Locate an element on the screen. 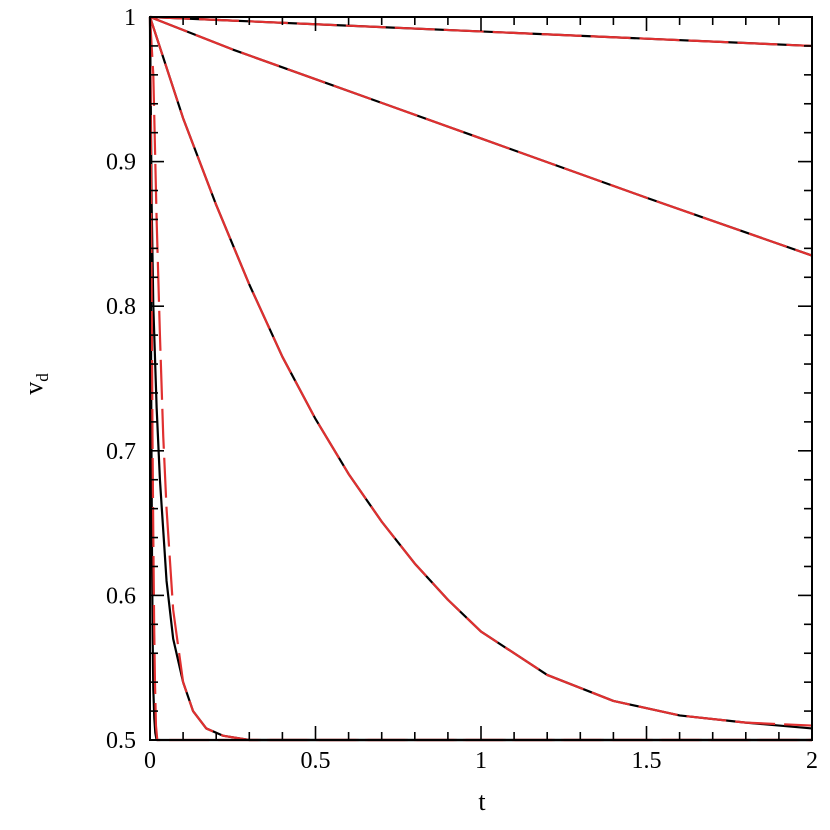  y-tick-label: 0.6 is located at coordinates (121, 596).